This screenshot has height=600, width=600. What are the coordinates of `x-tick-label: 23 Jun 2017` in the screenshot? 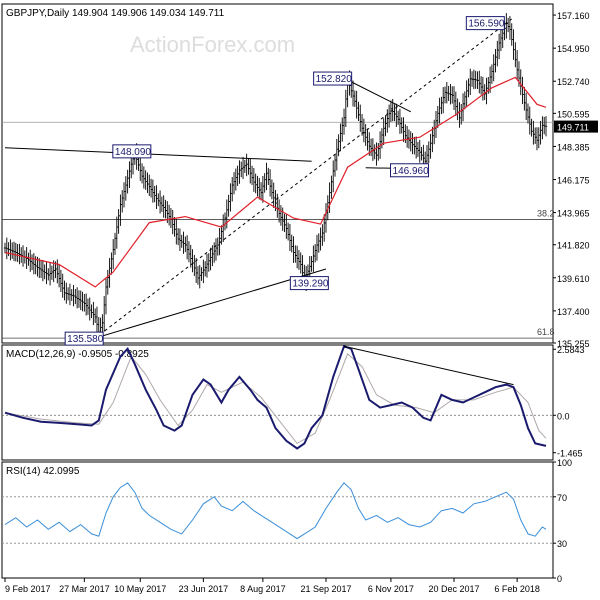 It's located at (204, 589).